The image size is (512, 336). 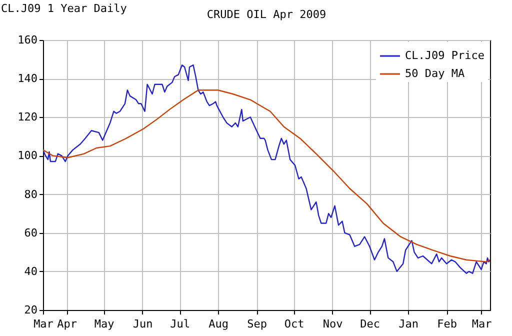 What do you see at coordinates (31, 271) in the screenshot?
I see `y-tick-label: 40` at bounding box center [31, 271].